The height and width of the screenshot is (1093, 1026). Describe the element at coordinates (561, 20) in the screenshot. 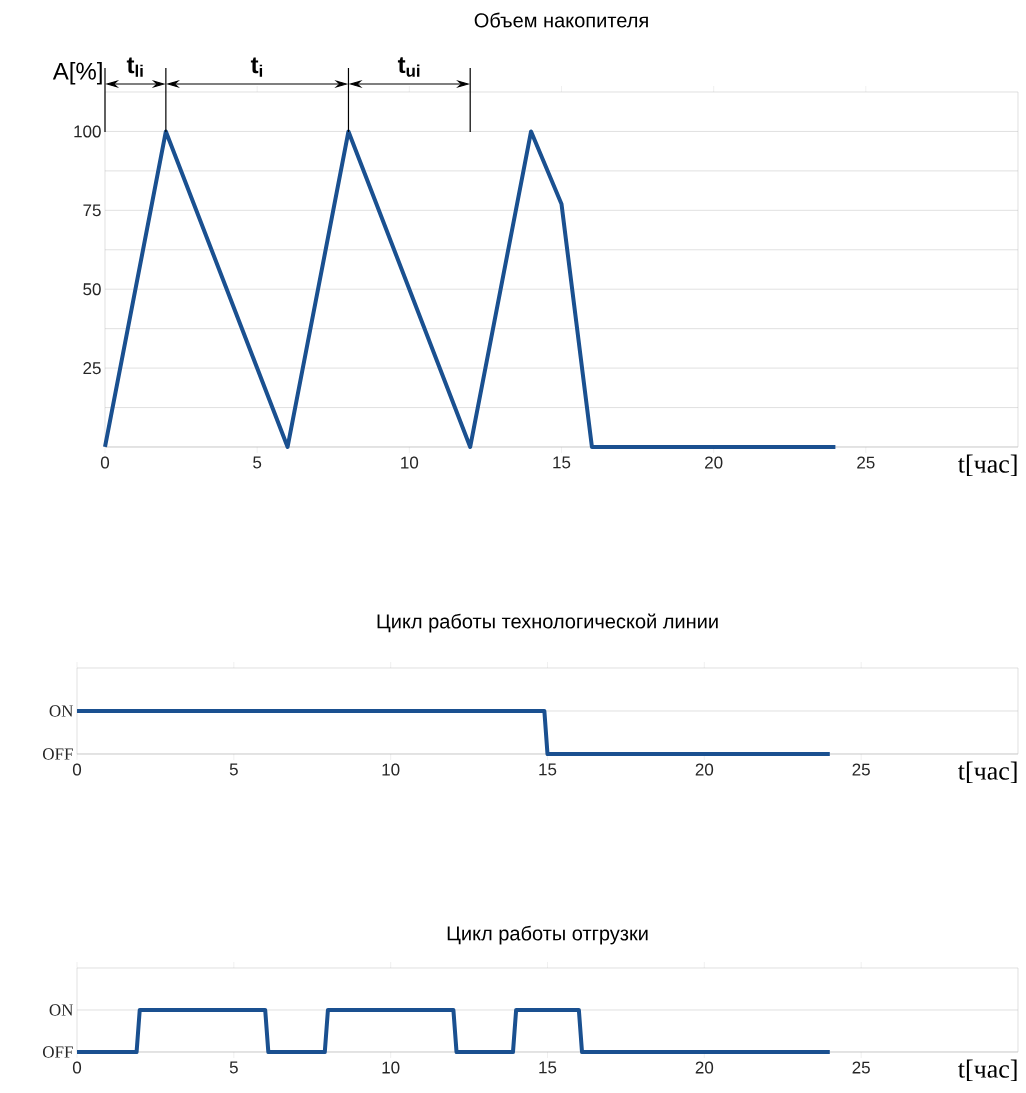

I see `chart-title: Объем накопителя` at that location.